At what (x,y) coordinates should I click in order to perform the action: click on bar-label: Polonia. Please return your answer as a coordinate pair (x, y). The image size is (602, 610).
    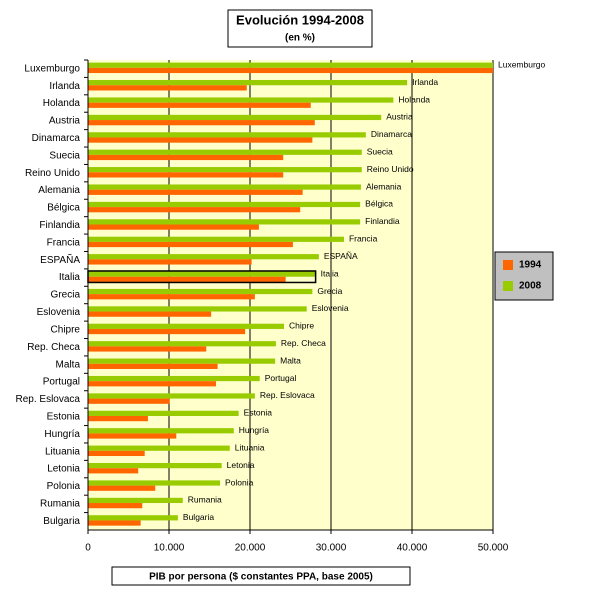
    Looking at the image, I should click on (239, 482).